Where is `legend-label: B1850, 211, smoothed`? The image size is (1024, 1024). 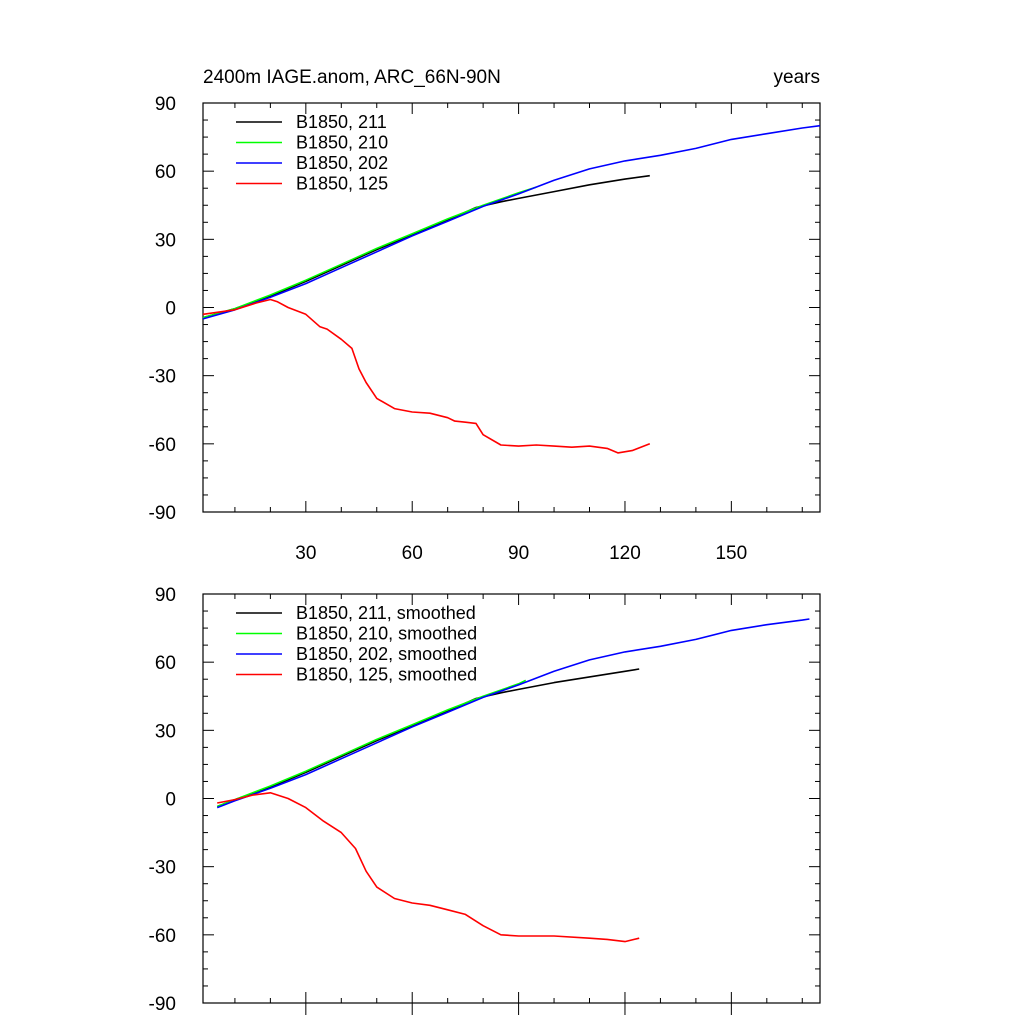
legend-label: B1850, 211, smoothed is located at coordinates (386, 613).